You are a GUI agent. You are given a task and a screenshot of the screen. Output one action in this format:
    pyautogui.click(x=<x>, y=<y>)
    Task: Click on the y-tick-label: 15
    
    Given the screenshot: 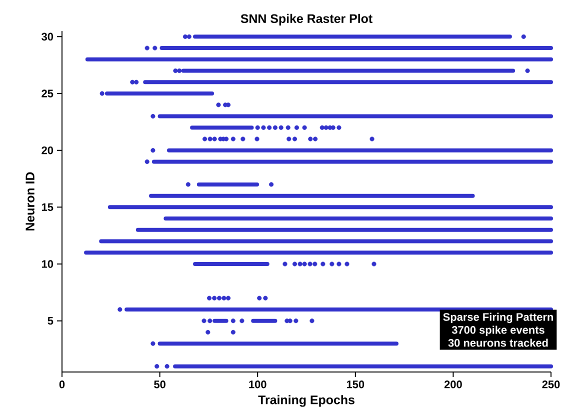 What is the action you would take?
    pyautogui.click(x=48, y=207)
    